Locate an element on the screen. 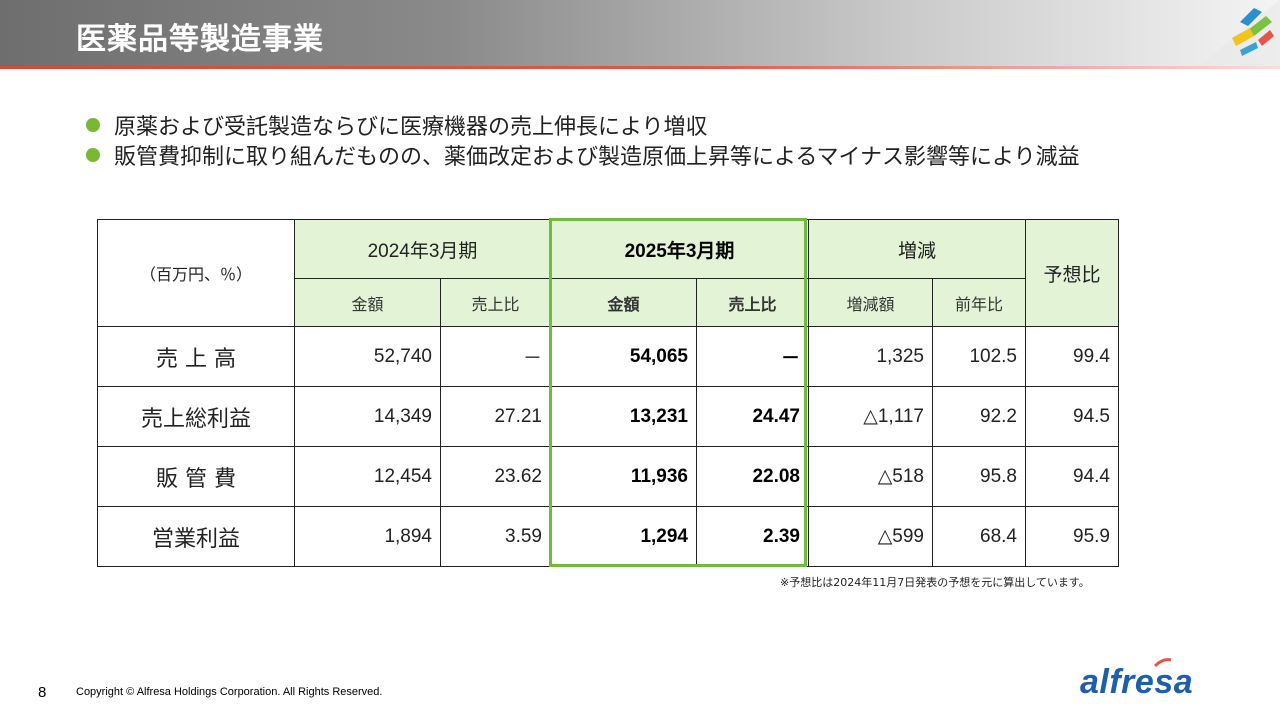 This screenshot has height=720, width=1280. table-header-row: （百万円、％） 2024年3月期 2025年3月期 増減 予想比 is located at coordinates (608, 273).